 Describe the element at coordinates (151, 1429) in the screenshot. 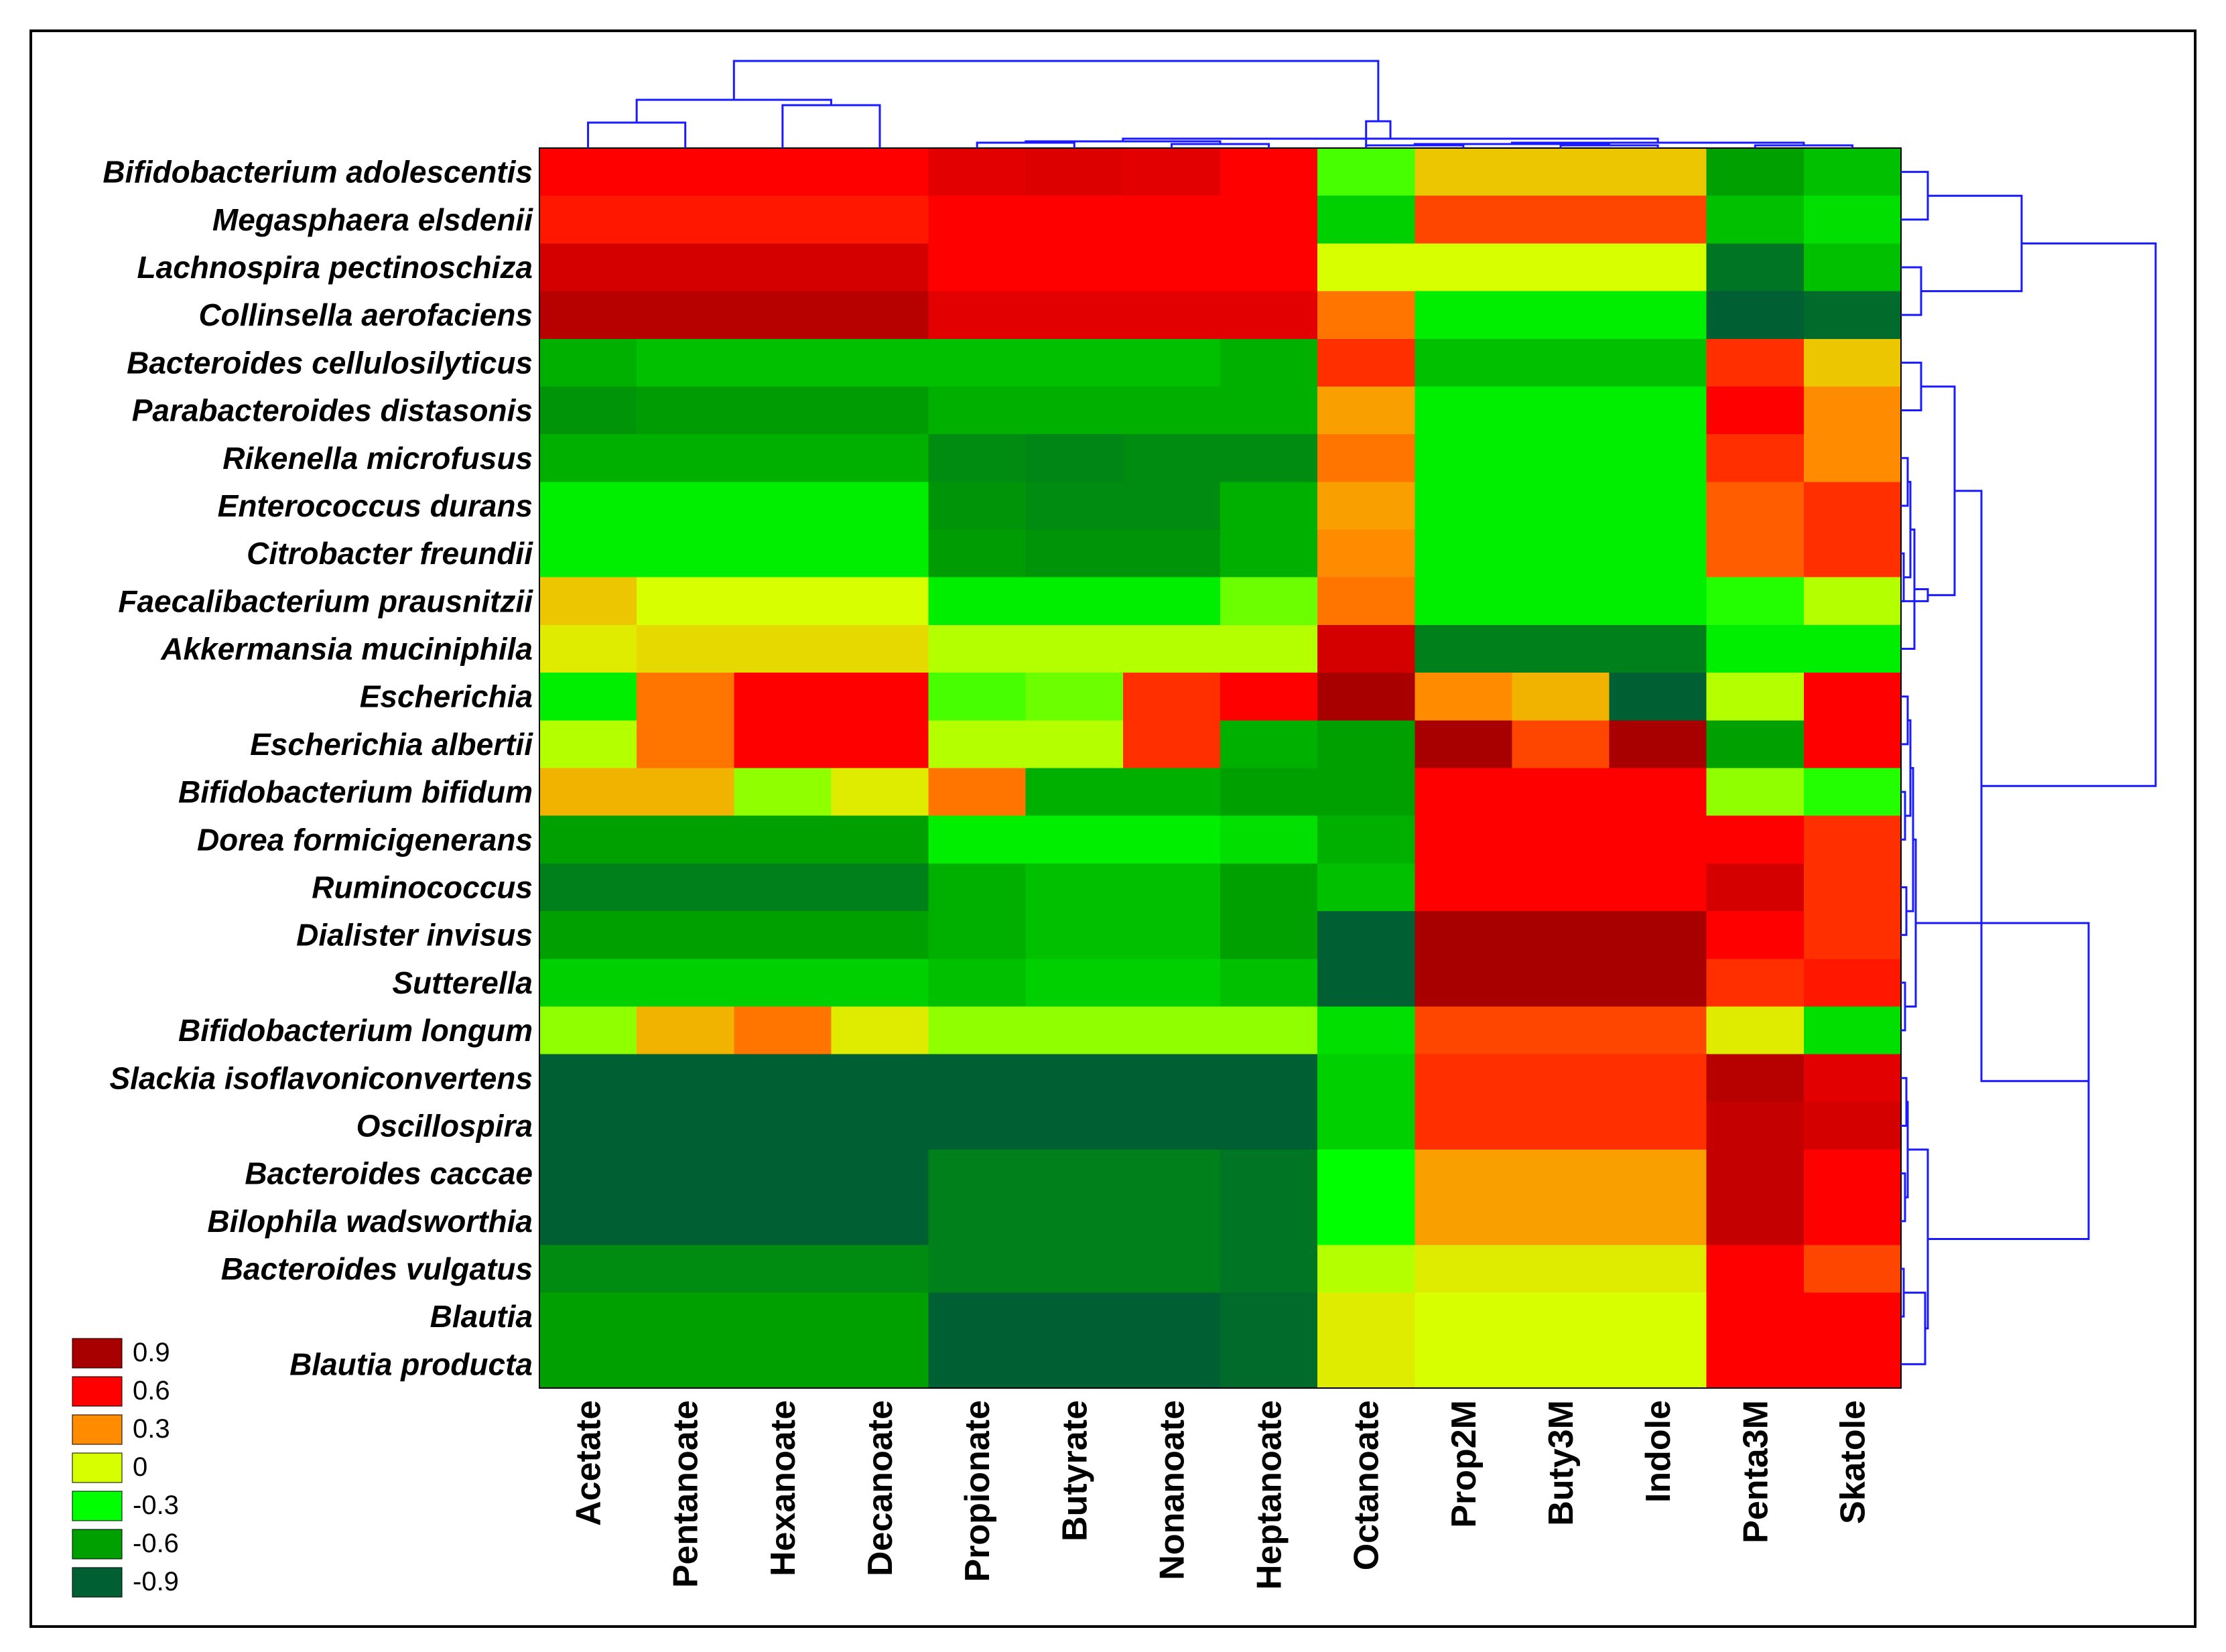

I see `legend-label: 0.3` at that location.